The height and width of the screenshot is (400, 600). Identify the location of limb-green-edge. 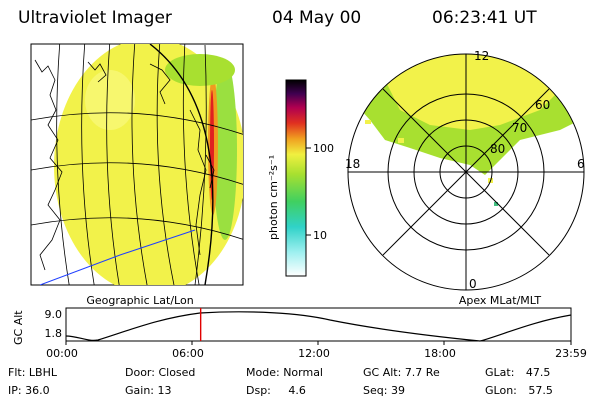
(225, 150).